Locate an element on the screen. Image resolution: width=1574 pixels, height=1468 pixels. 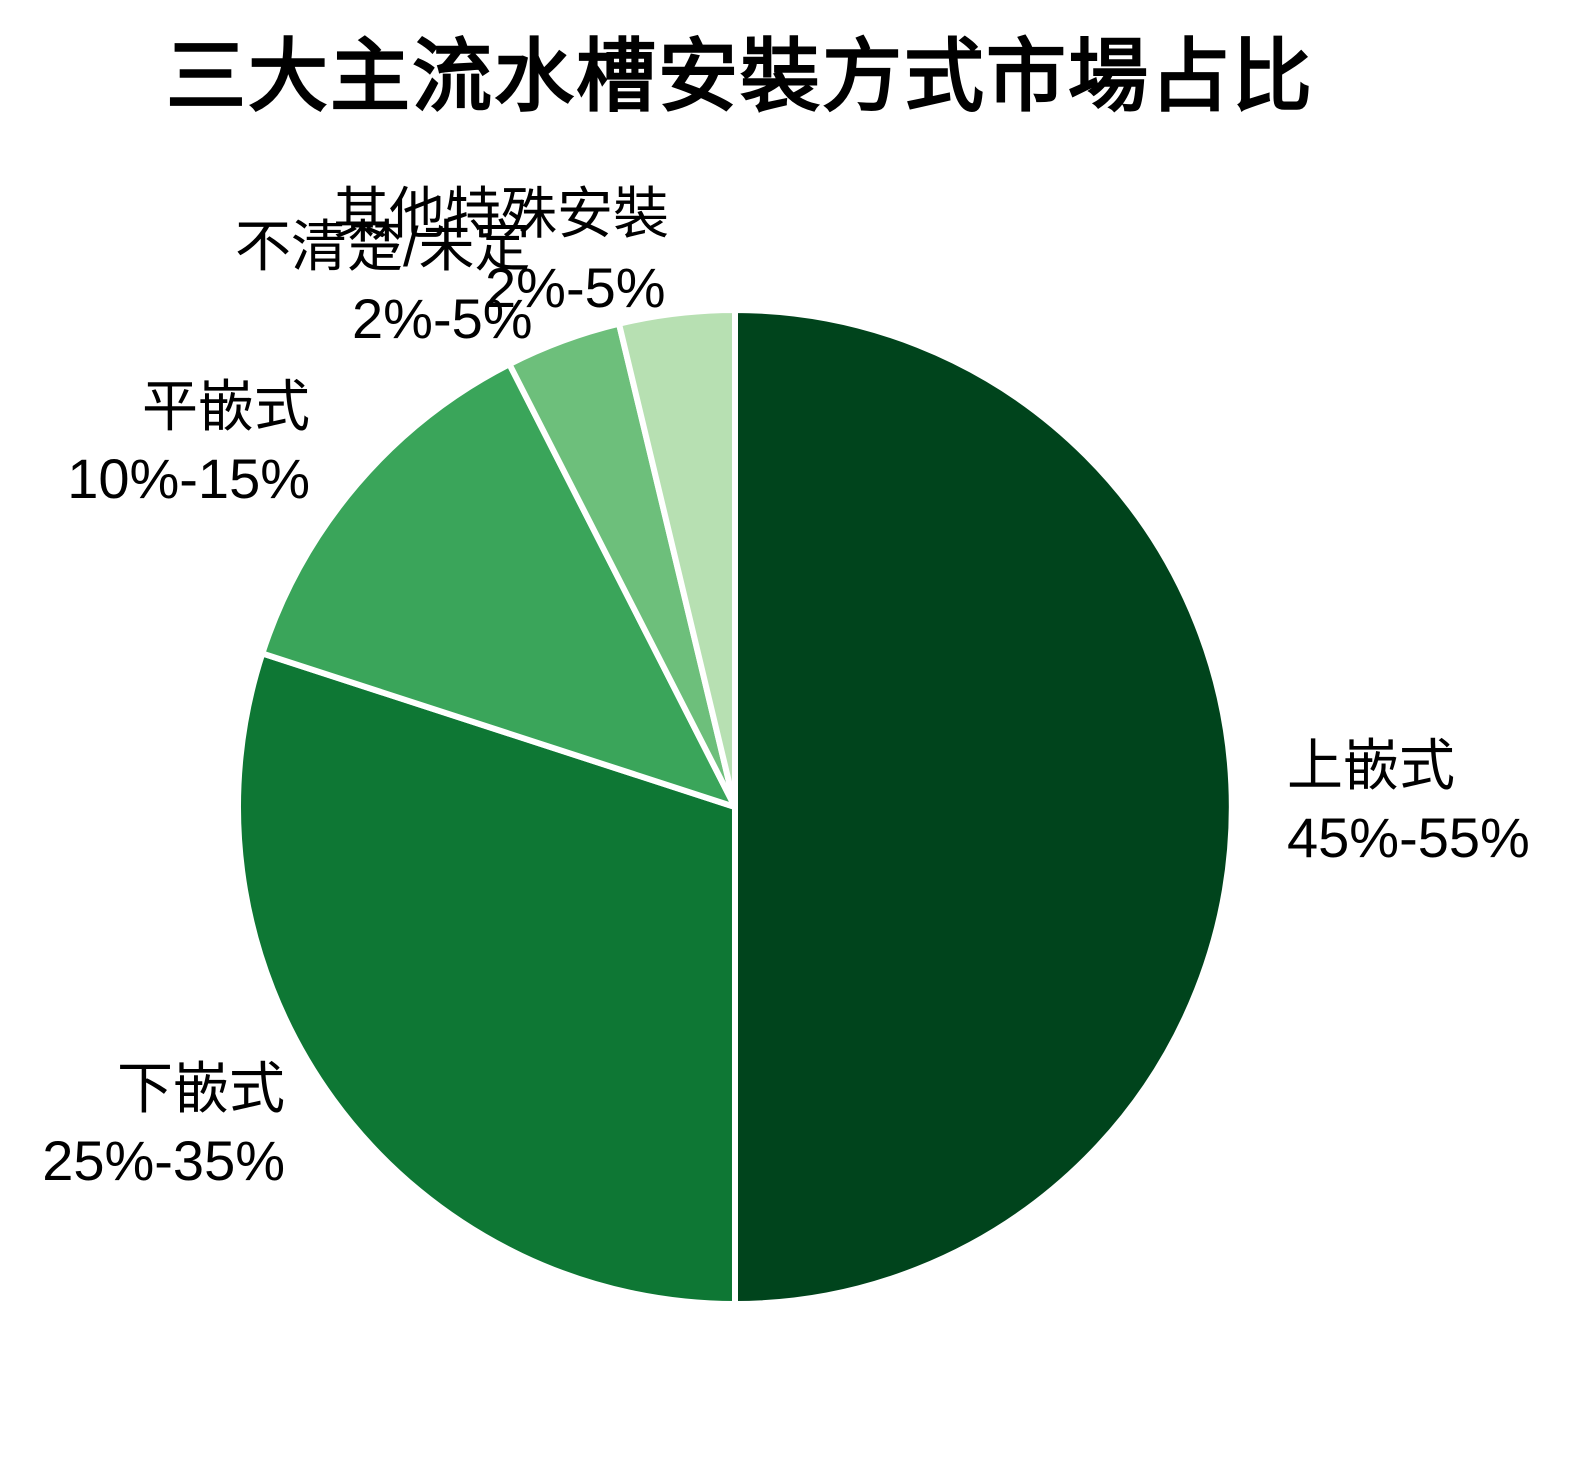
label-under-mount-name: 下嵌式 is located at coordinates (201, 1088).